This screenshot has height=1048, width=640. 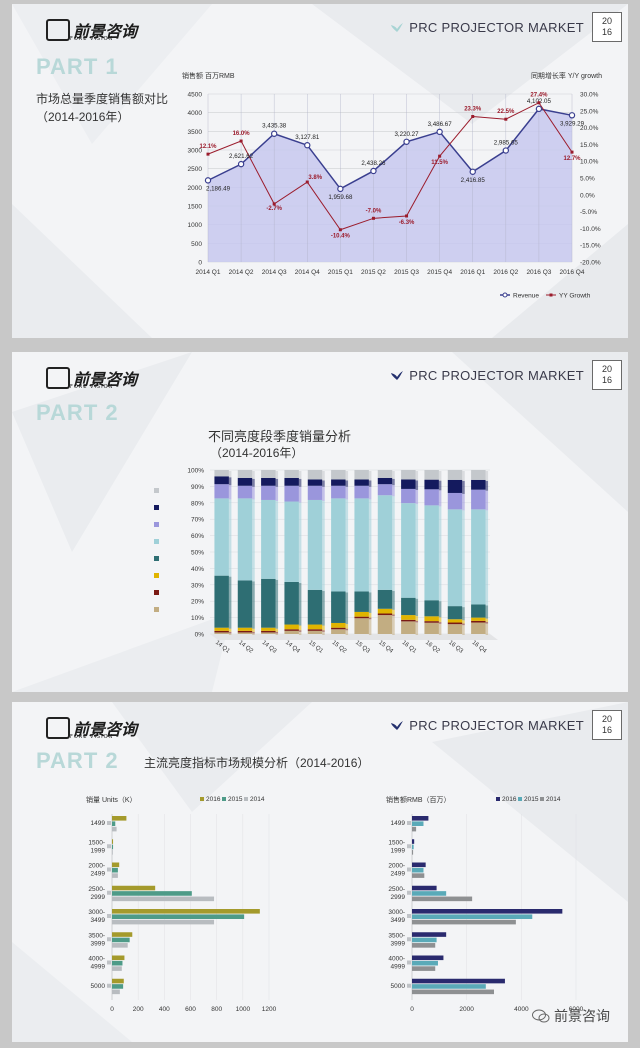 What do you see at coordinates (571, 1016) in the screenshot?
I see `wechat-watermark: 前景咨询` at bounding box center [571, 1016].